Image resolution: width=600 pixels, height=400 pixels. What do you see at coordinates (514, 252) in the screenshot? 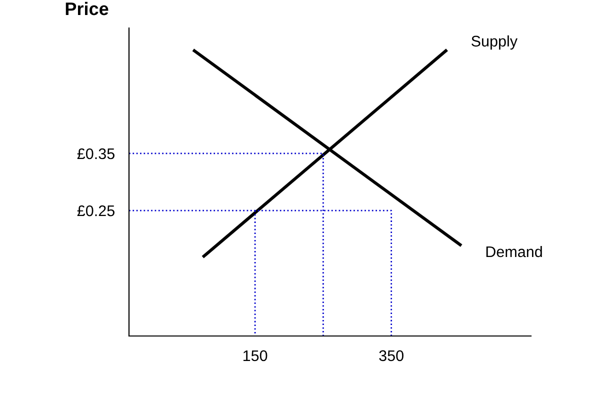
I see `series-label: Demand` at bounding box center [514, 252].